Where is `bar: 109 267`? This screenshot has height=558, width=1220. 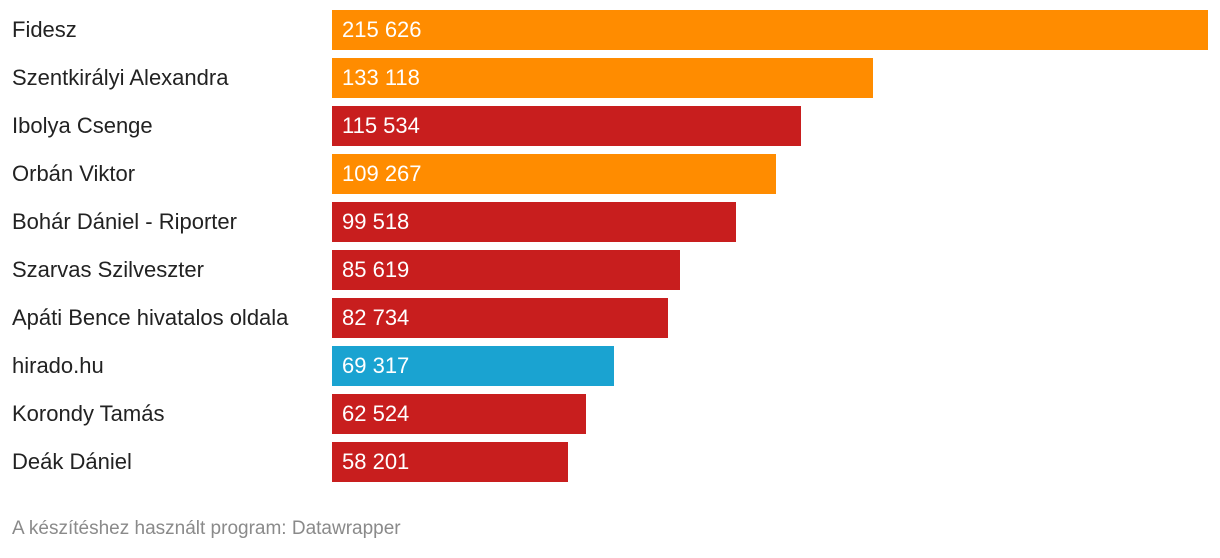 bar: 109 267 is located at coordinates (554, 174).